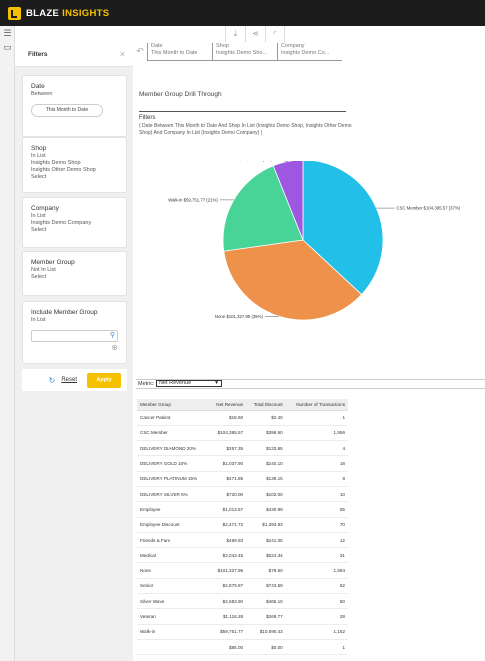 The width and height of the screenshot is (485, 661). Describe the element at coordinates (7, 343) in the screenshot. I see `left-rail: ☰ ▭` at that location.